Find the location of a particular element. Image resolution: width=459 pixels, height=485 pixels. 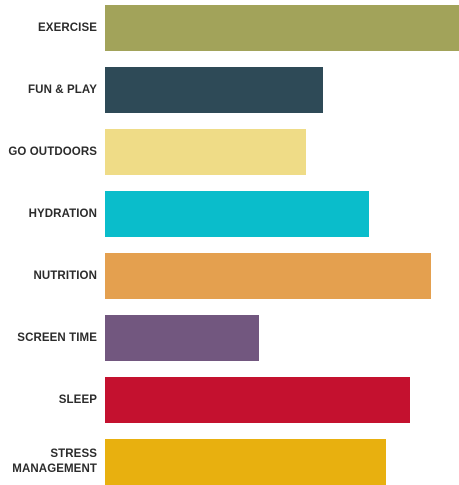

bar-row-hydration: HYDRATION is located at coordinates (229, 214).